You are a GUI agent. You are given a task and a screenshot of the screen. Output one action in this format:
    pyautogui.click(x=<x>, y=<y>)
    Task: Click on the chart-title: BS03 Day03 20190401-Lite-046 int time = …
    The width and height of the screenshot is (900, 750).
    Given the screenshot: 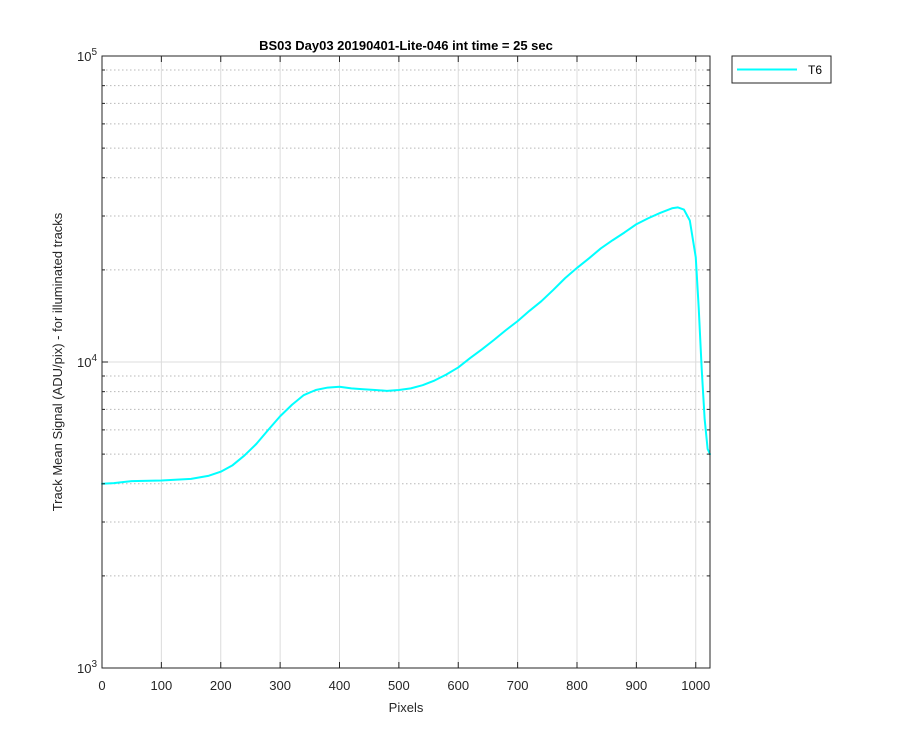 What is the action you would take?
    pyautogui.click(x=406, y=45)
    